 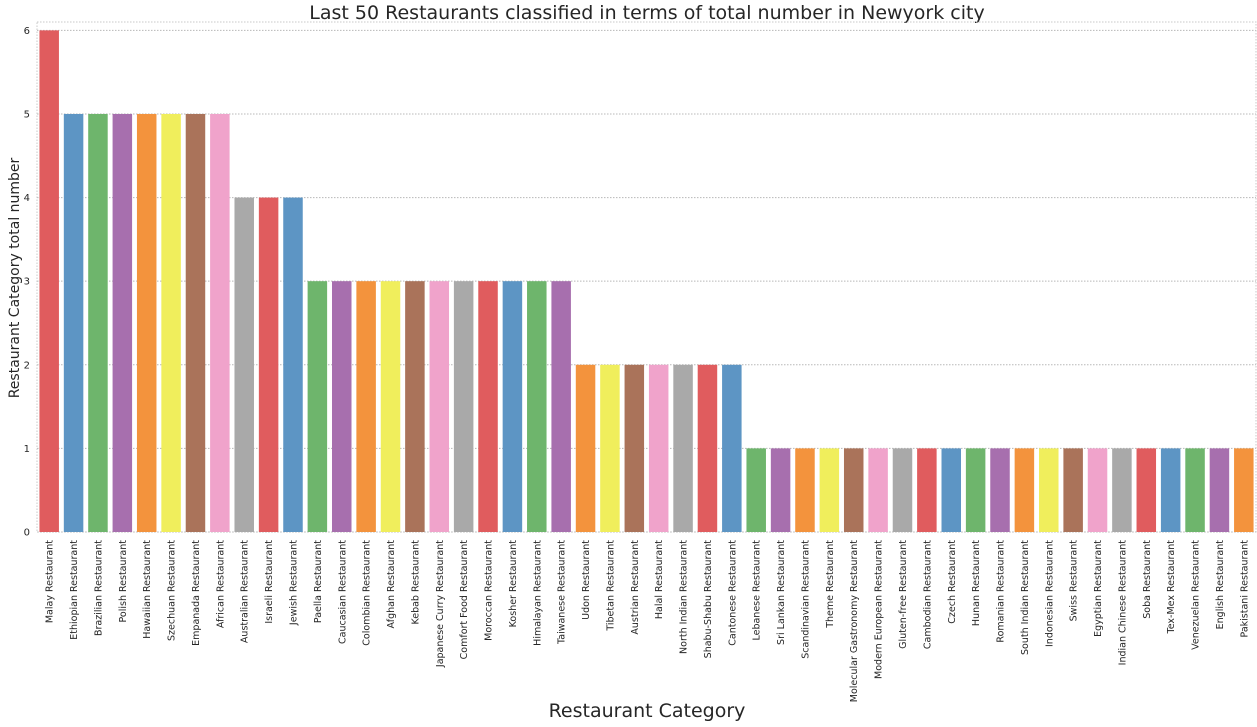 I want to click on x-tick-label: Taiwanese Restaurant, so click(x=562, y=592).